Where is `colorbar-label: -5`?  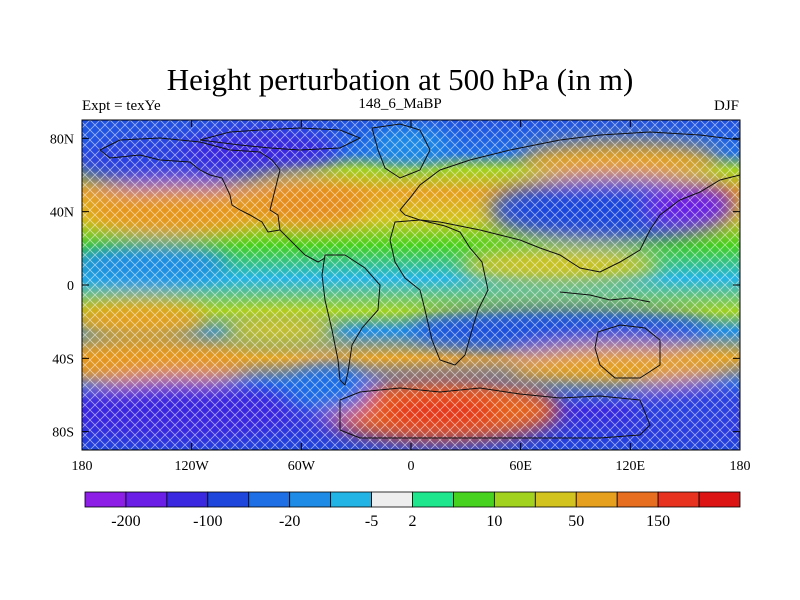
colorbar-label: -5 is located at coordinates (371, 521).